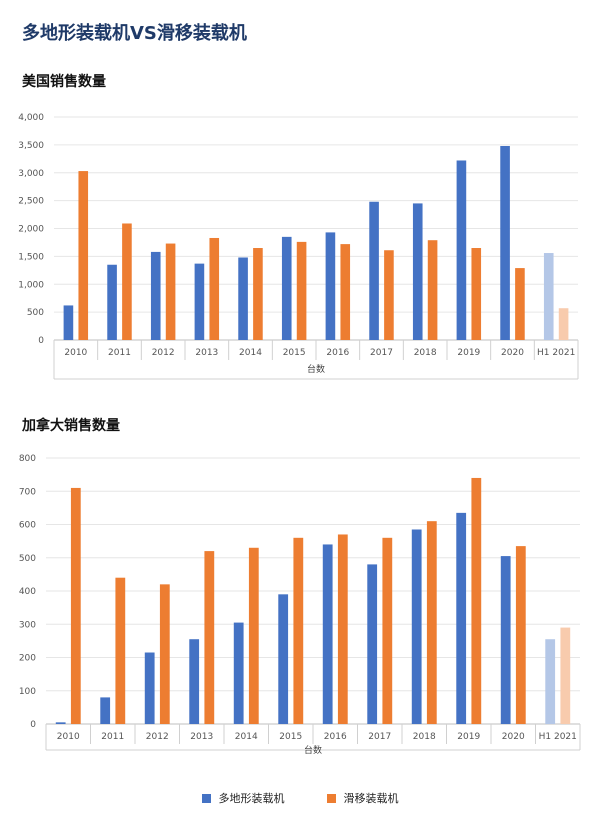  I want to click on legend-swatch-series-b, so click(331, 798).